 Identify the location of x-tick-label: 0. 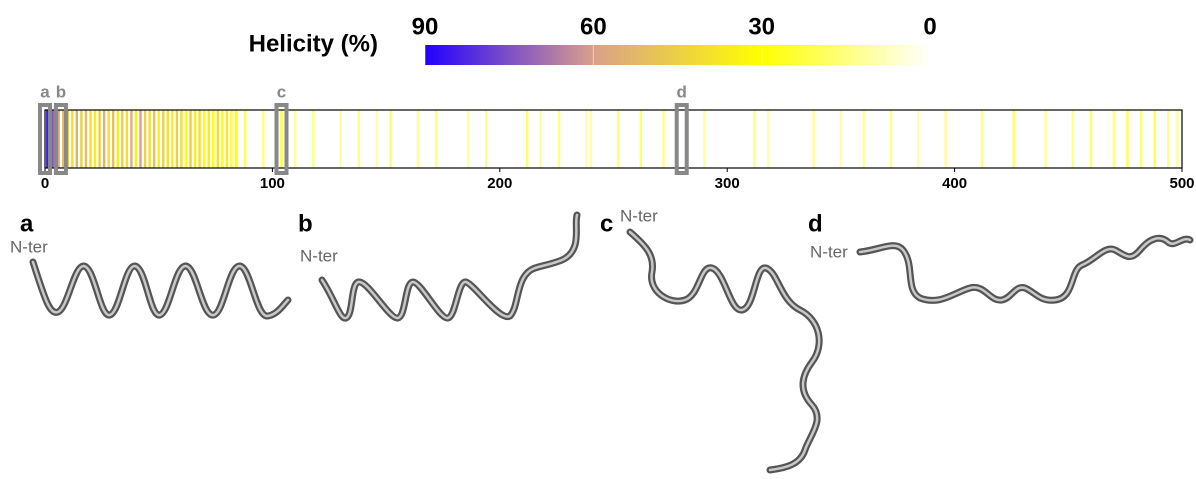
(45, 183).